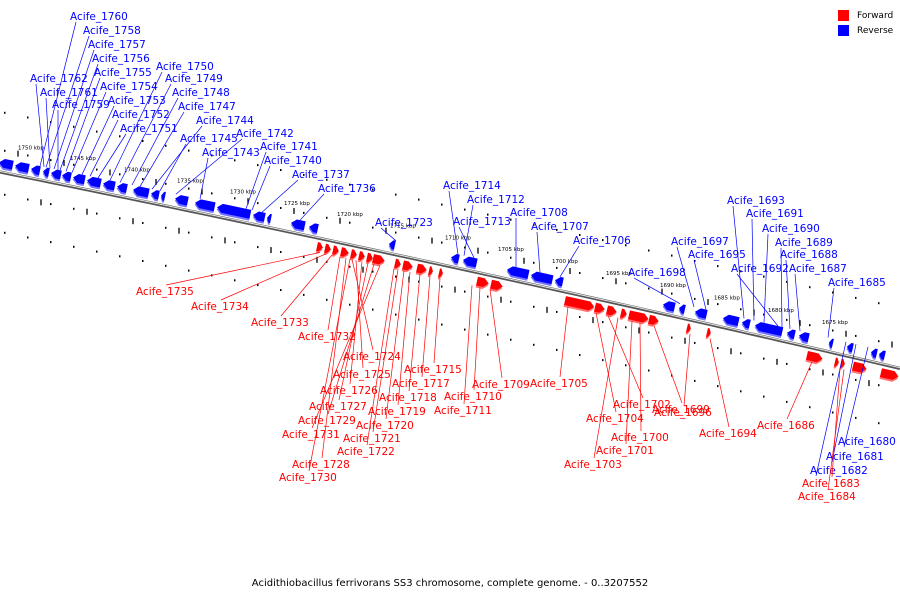  What do you see at coordinates (99, 17) in the screenshot?
I see `reverse-gene-label: Acife_1760` at bounding box center [99, 17].